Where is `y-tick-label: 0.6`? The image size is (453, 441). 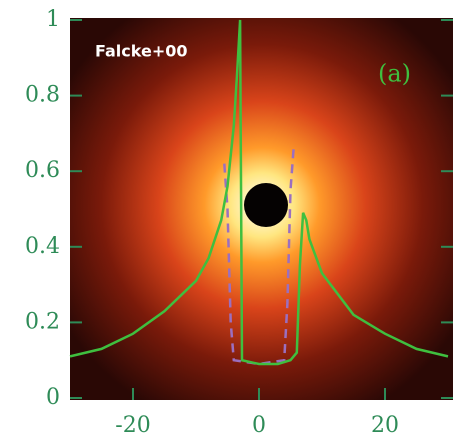
y-tick-label: 0.6 is located at coordinates (42, 170).